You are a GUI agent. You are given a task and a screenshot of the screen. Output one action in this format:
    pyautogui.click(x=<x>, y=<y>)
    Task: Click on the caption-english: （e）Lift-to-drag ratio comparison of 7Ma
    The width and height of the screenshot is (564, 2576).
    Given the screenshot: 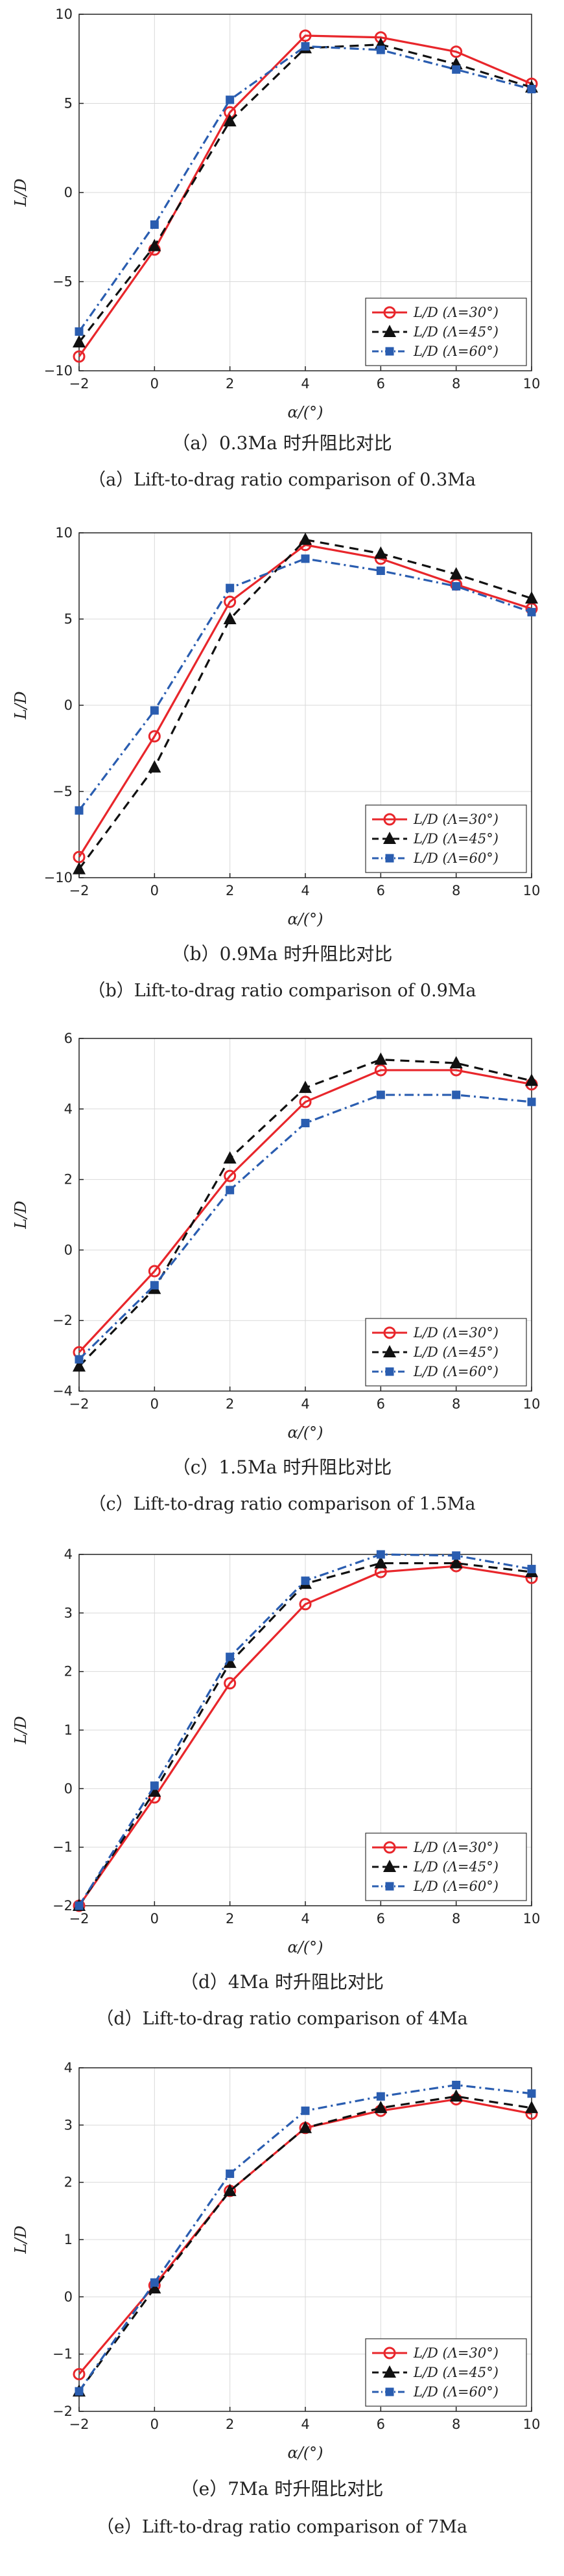 What is the action you would take?
    pyautogui.click(x=282, y=2527)
    